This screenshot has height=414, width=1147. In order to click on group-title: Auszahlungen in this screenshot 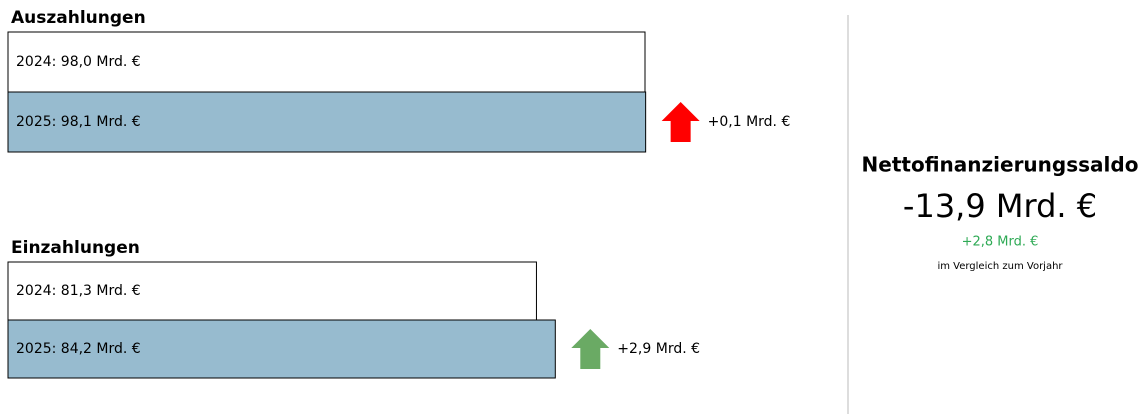, I will do `click(78, 18)`.